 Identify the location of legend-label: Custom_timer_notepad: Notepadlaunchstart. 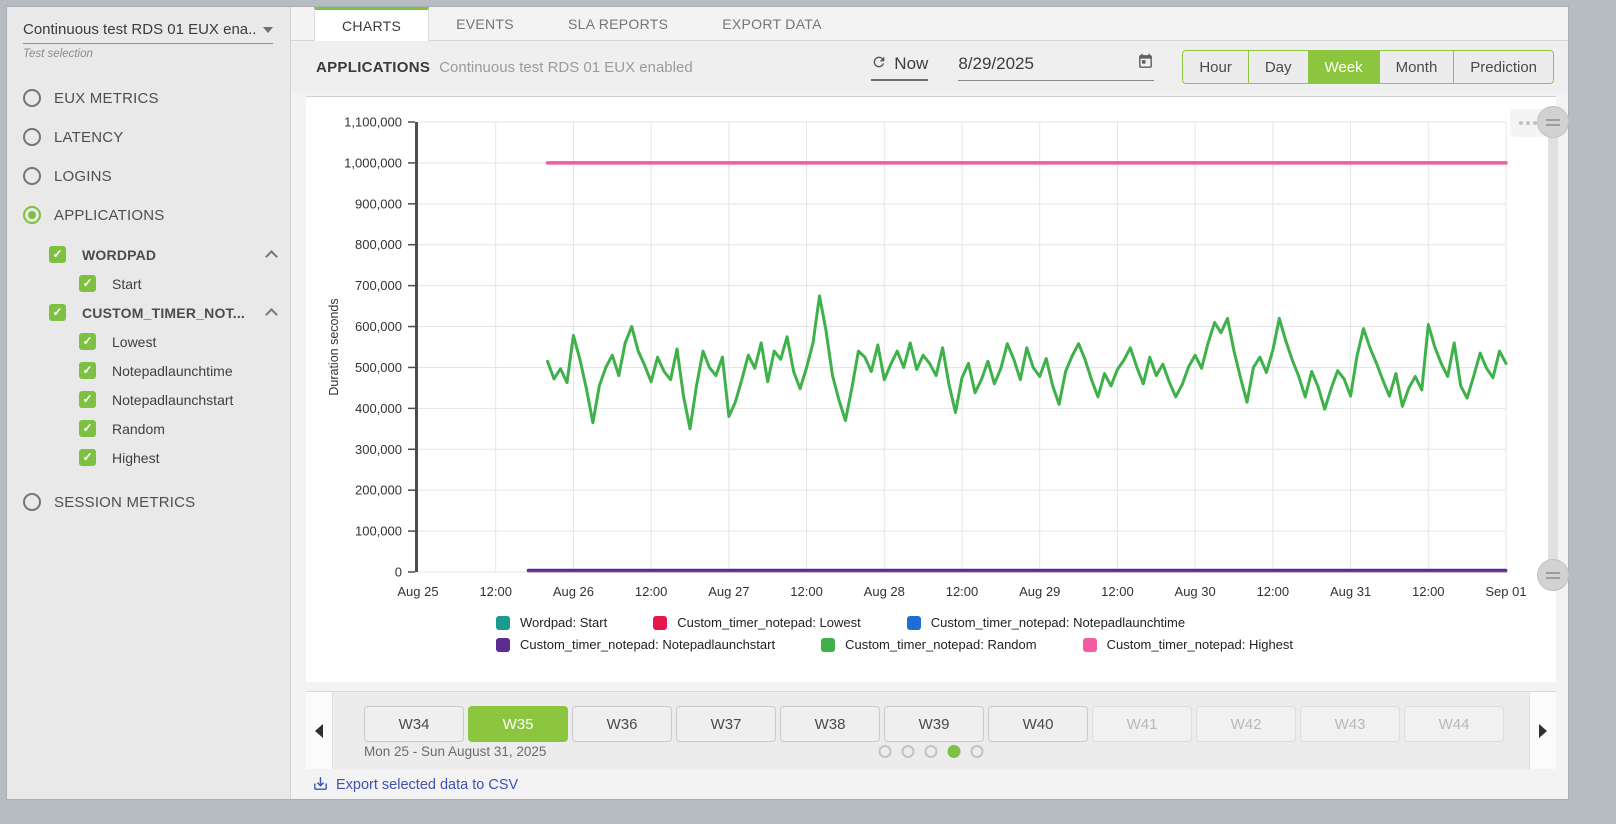
(648, 644).